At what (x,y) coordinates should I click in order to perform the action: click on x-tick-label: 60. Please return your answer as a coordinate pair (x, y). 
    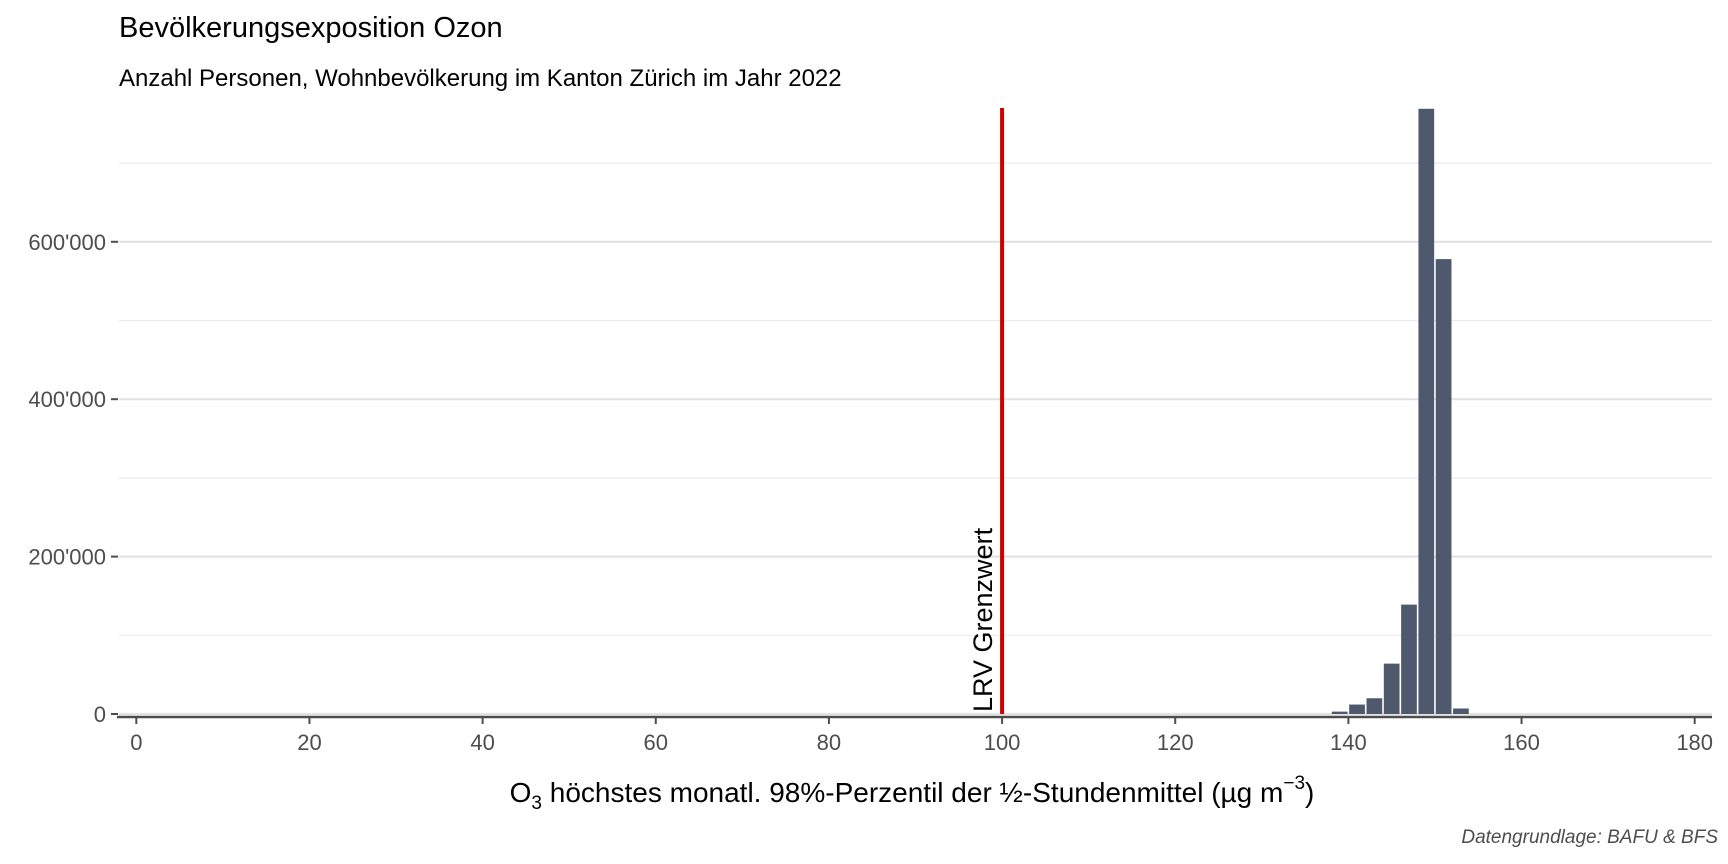
    Looking at the image, I should click on (656, 742).